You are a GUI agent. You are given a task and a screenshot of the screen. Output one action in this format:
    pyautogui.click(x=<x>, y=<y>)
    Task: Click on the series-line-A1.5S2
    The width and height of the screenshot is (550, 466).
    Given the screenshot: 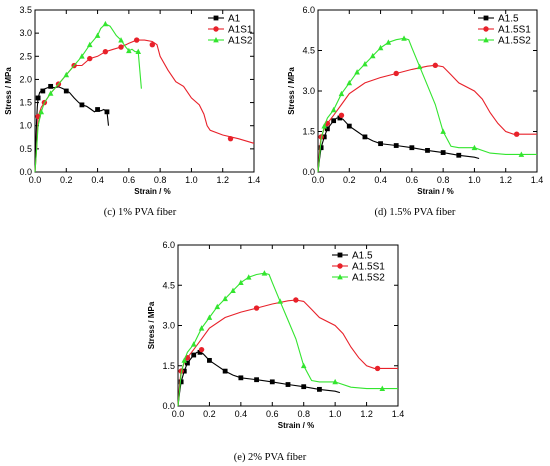 What is the action you would take?
    pyautogui.click(x=427, y=105)
    